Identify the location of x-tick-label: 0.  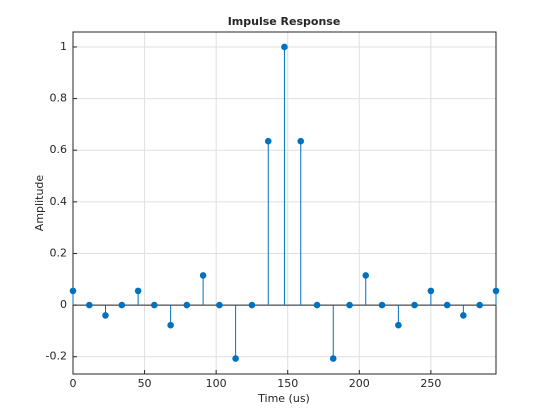
(73, 383).